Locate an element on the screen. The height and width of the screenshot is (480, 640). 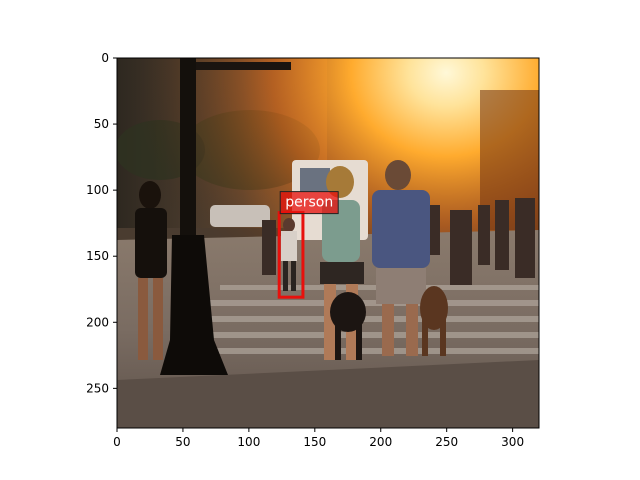
x-tick-label: 50 is located at coordinates (182, 442).